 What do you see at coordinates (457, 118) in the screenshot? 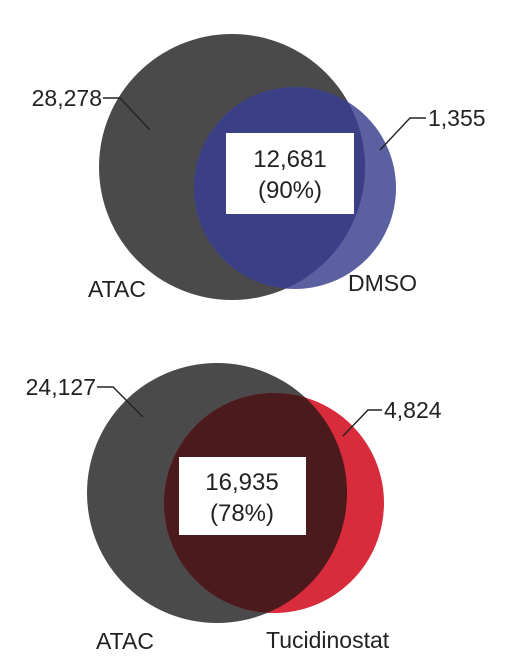
I see `dmso-only-count: 1,355` at bounding box center [457, 118].